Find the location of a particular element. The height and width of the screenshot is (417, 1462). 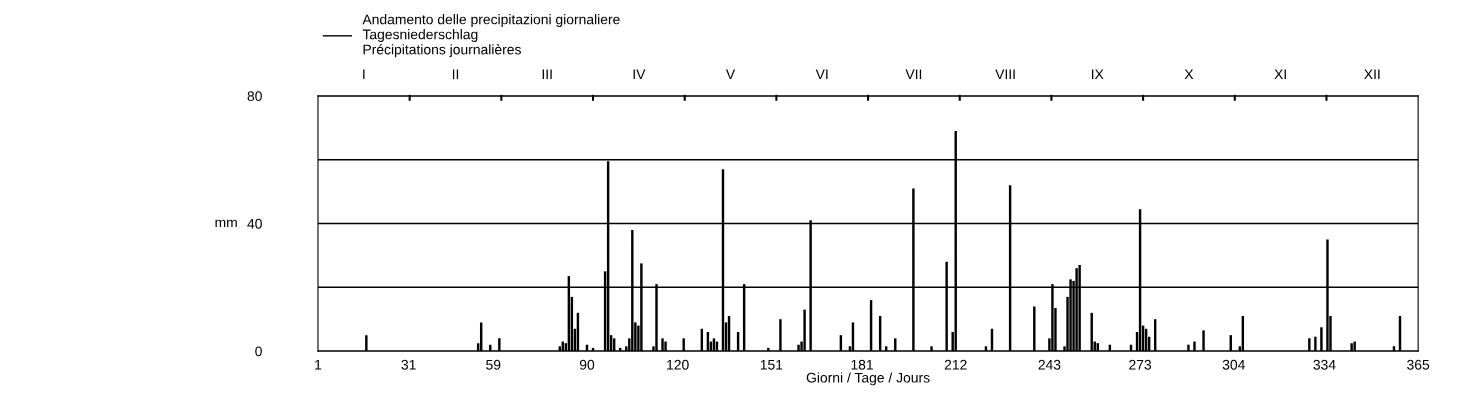

text: V is located at coordinates (730, 74).